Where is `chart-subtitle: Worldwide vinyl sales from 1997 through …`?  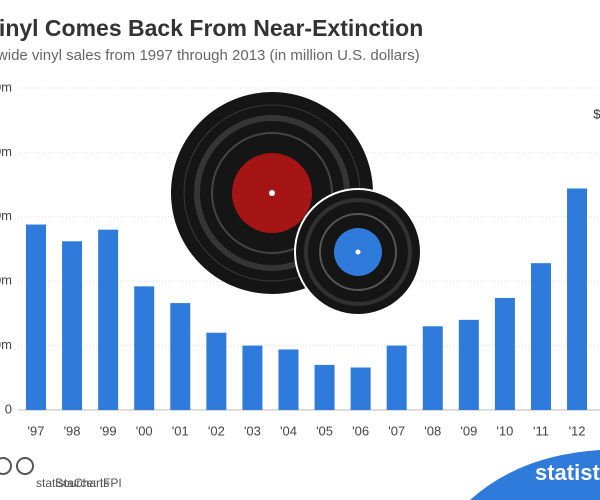 chart-subtitle: Worldwide vinyl sales from 1997 through … is located at coordinates (210, 55).